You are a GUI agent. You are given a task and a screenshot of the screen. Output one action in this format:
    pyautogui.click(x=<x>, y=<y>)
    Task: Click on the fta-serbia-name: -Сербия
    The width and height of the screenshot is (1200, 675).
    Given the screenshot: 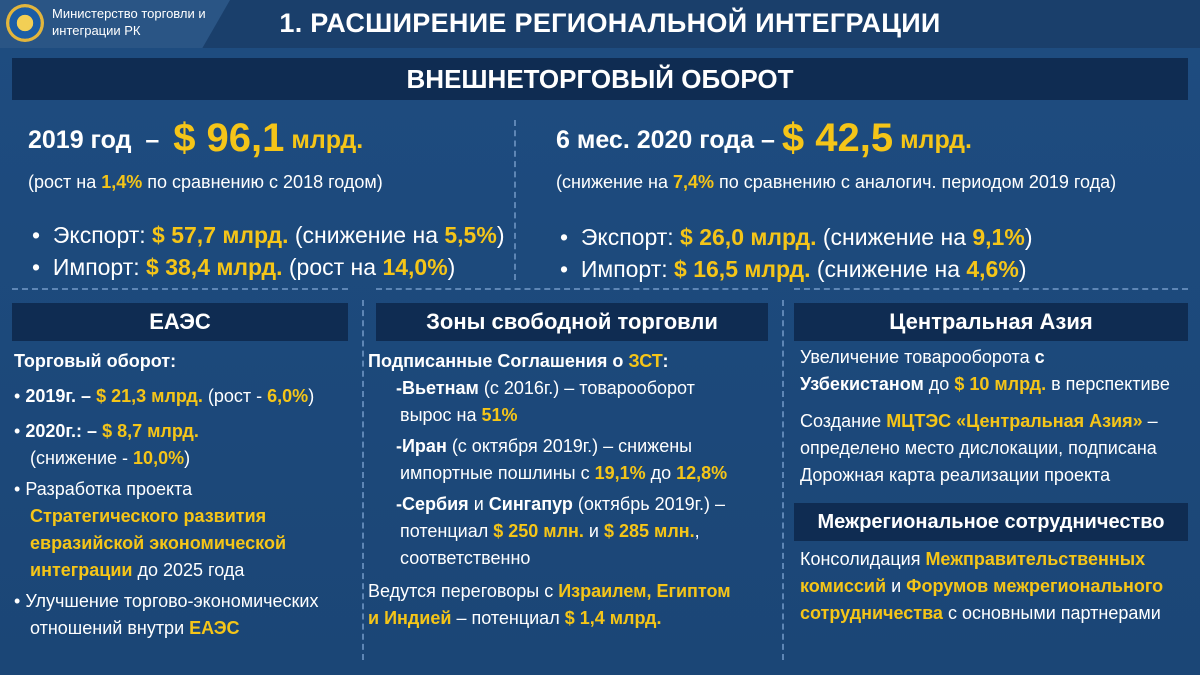 What is the action you would take?
    pyautogui.click(x=432, y=504)
    